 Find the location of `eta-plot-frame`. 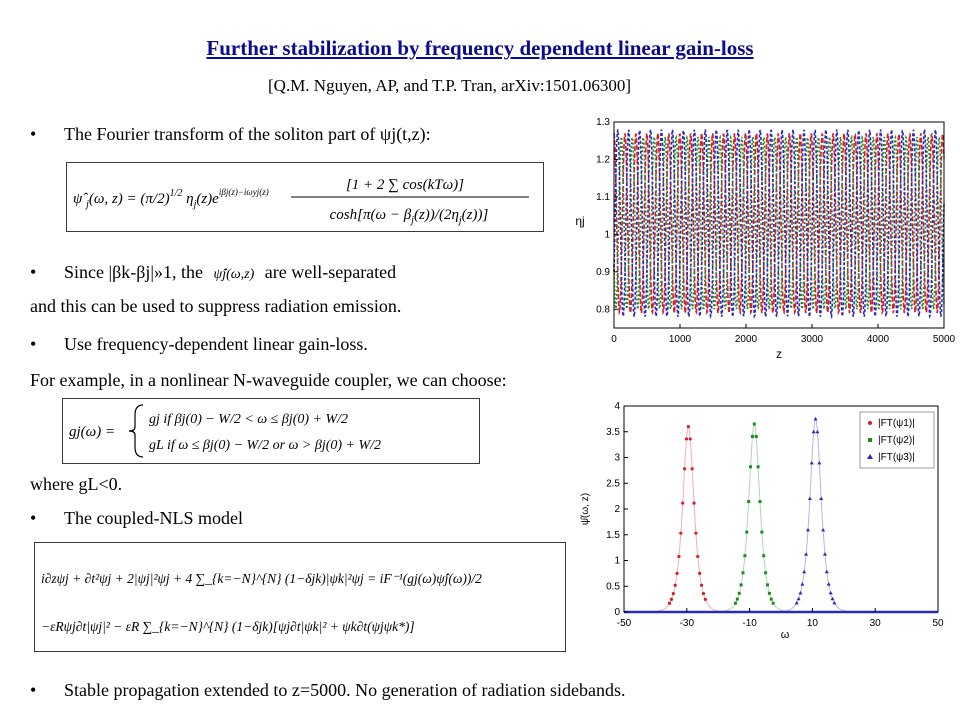

eta-plot-frame is located at coordinates (779, 225).